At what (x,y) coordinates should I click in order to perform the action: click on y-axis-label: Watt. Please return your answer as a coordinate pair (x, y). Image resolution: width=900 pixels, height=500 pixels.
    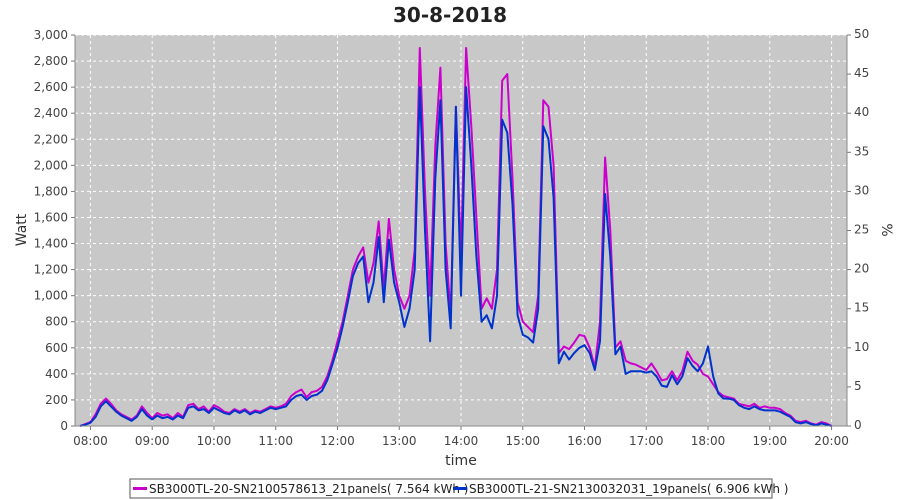
    Looking at the image, I should click on (22, 229).